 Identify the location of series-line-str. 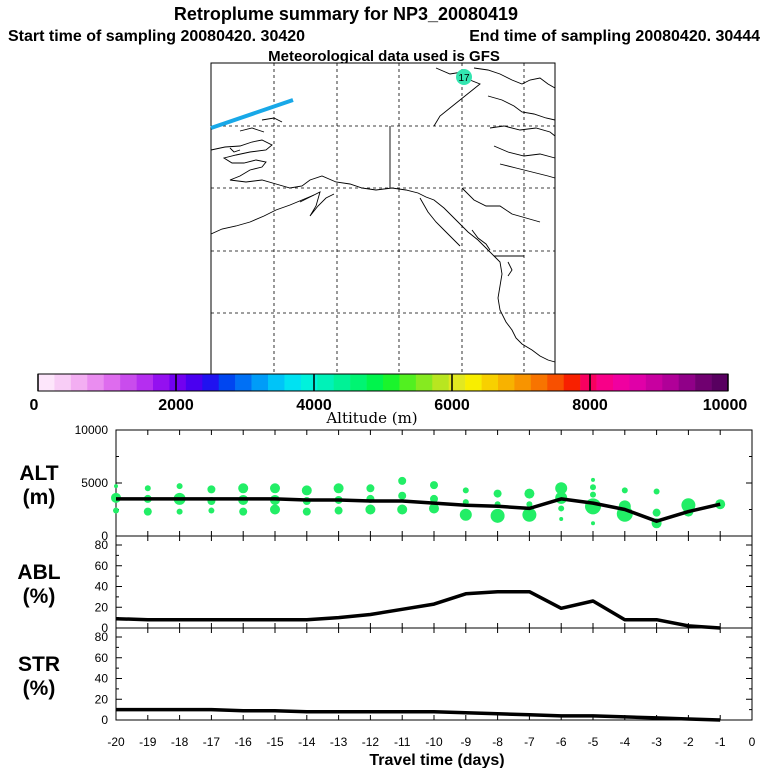
(418, 714).